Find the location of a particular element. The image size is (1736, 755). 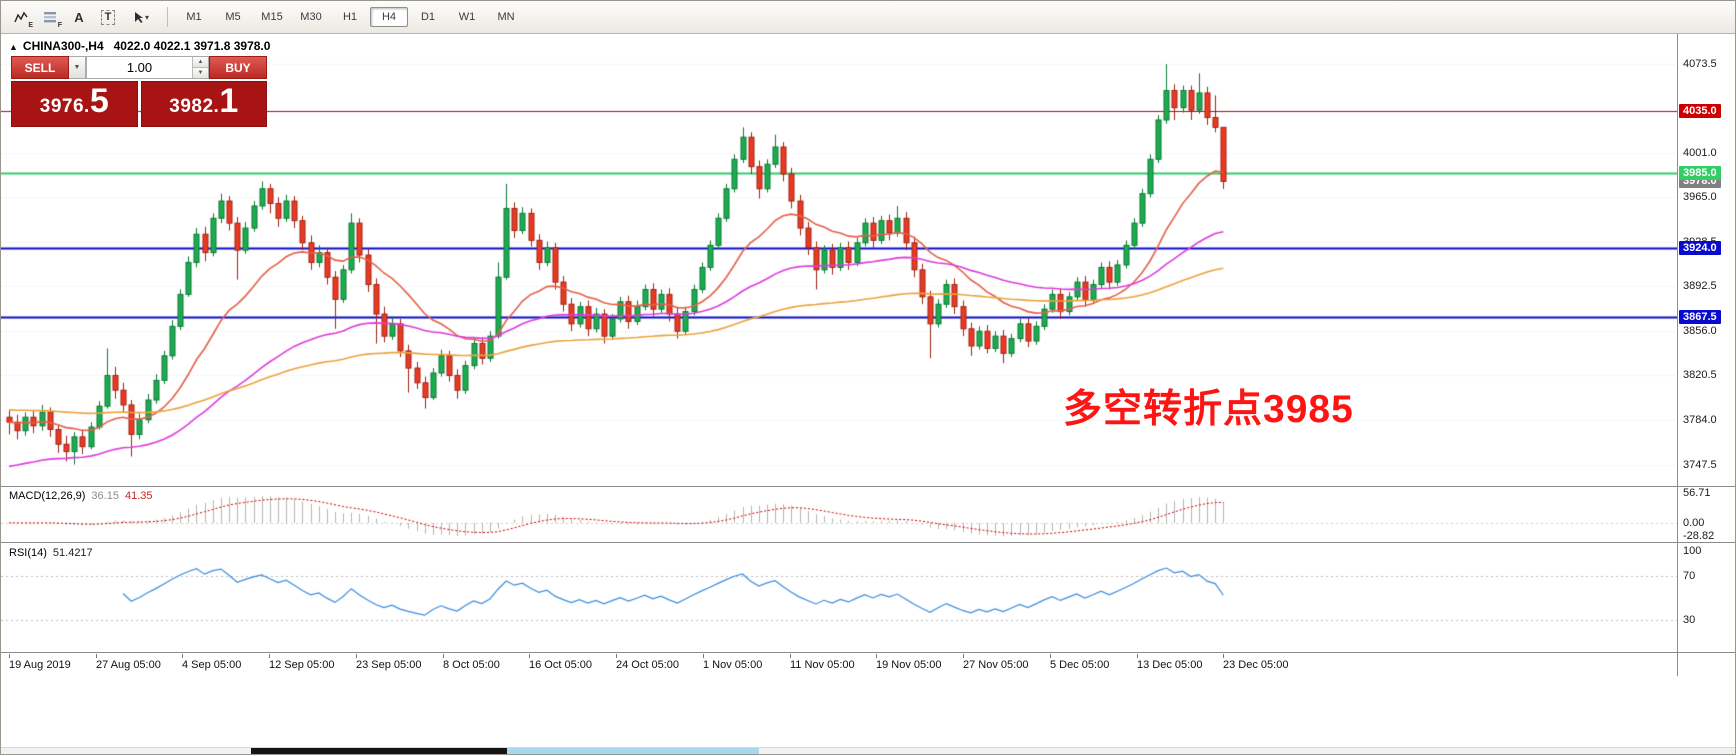

toolbar-divider is located at coordinates (167, 17).